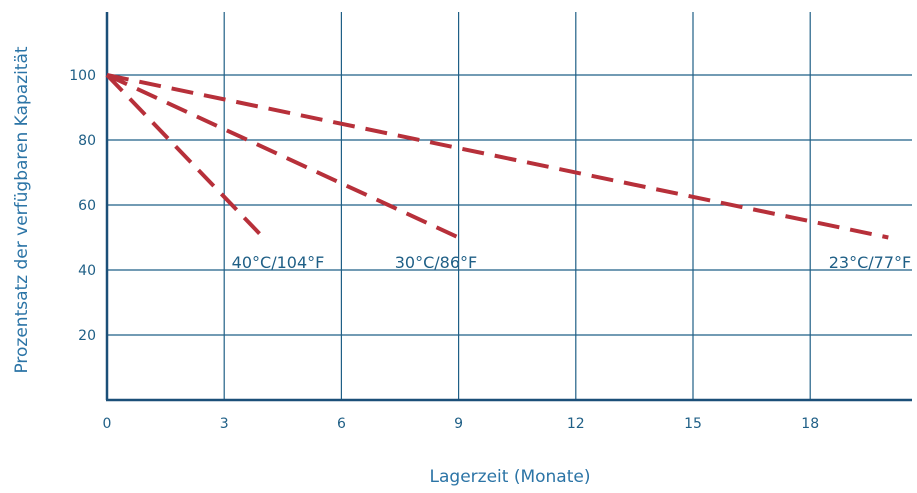 The height and width of the screenshot is (493, 917). I want to click on y-tick-label: 100, so click(82, 76).